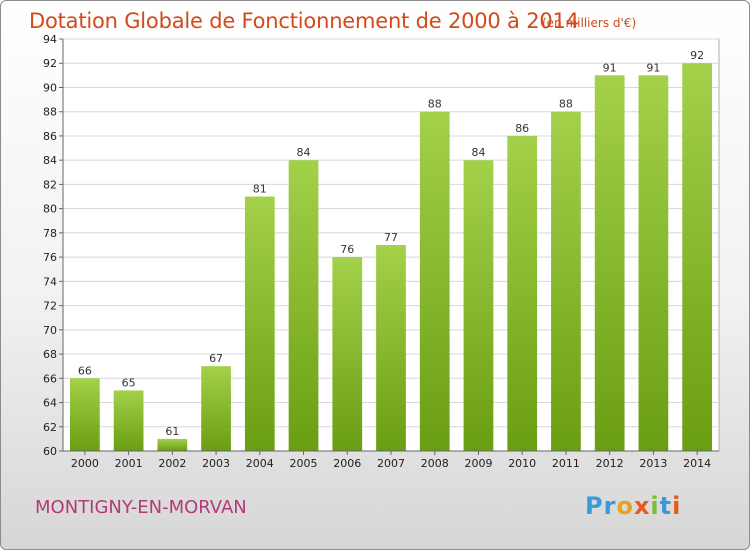 The width and height of the screenshot is (750, 550). I want to click on logo-letter: r, so click(610, 506).